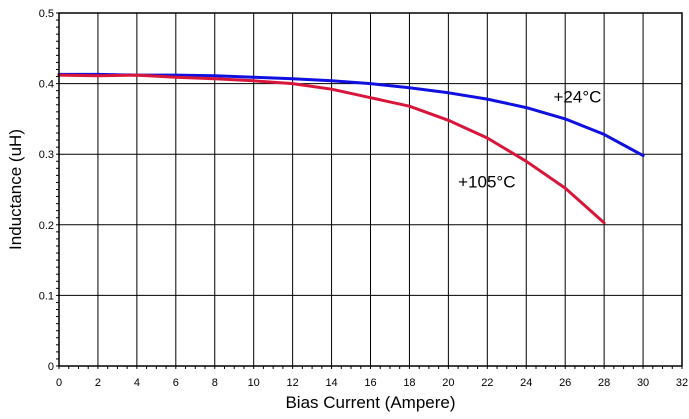 The height and width of the screenshot is (419, 689). I want to click on x-tick-label: 28, so click(604, 383).